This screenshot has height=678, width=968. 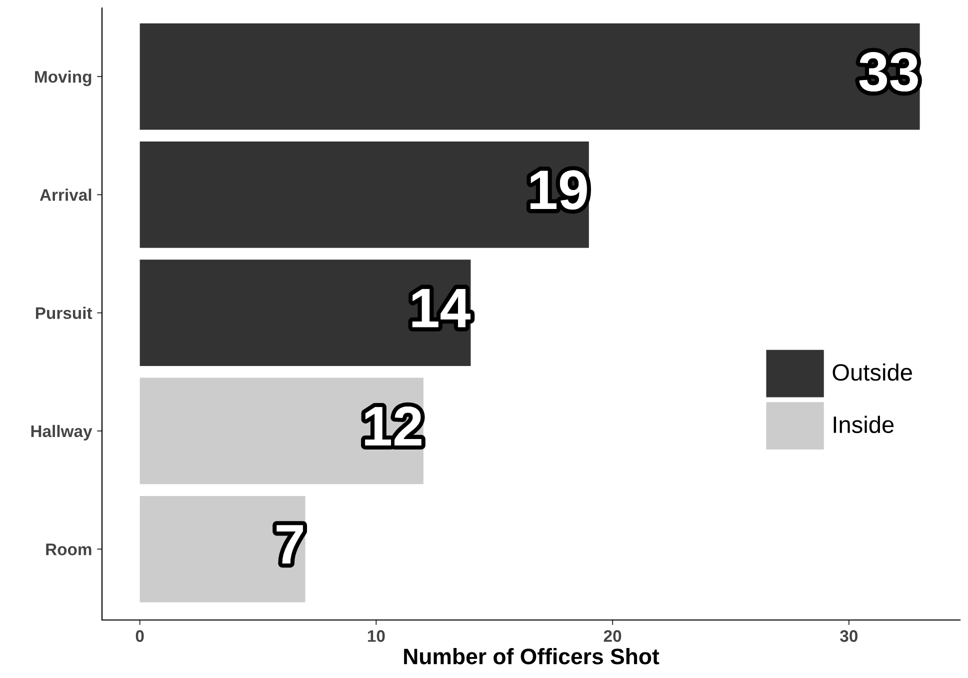 What do you see at coordinates (376, 636) in the screenshot?
I see `x-tick-label: 10` at bounding box center [376, 636].